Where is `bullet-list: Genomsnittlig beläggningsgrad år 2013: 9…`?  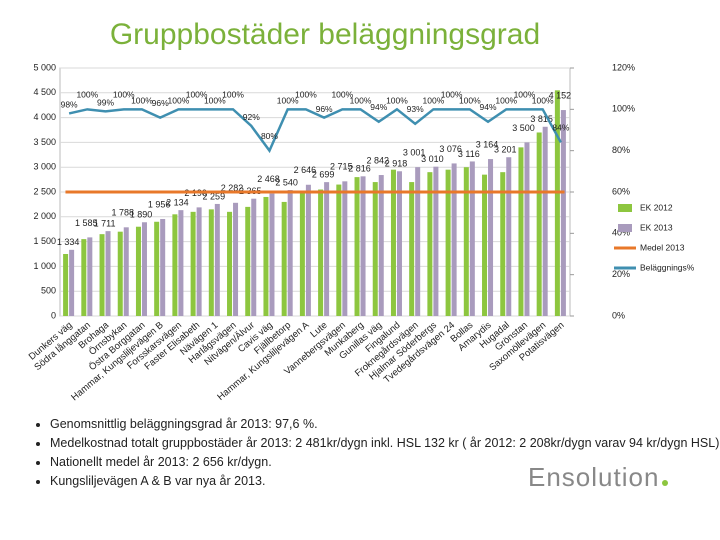 bullet-list: Genomsnittlig beläggningsgrad år 2013: 9… is located at coordinates (375, 454).